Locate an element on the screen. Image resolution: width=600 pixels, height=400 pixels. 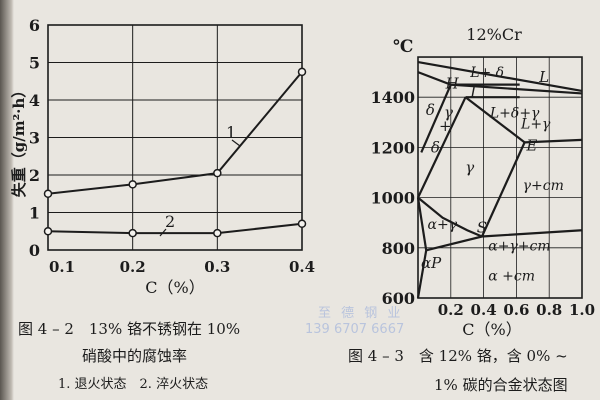
phase-region-label: E is located at coordinates (531, 146).